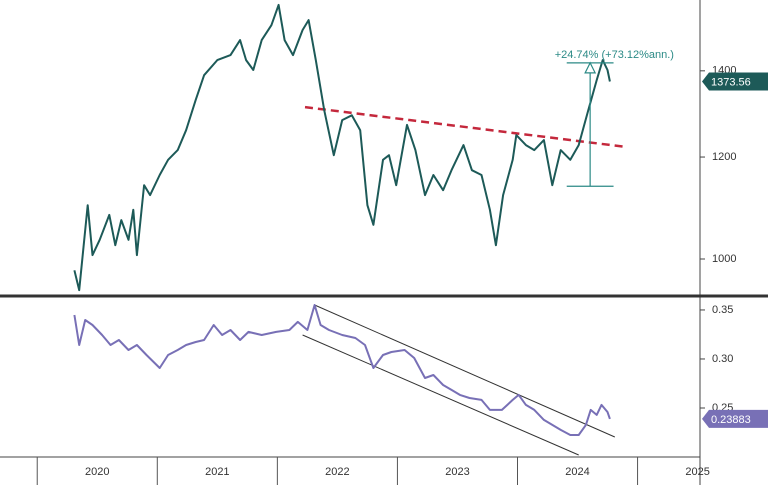 The width and height of the screenshot is (768, 485). Describe the element at coordinates (731, 420) in the screenshot. I see `last-value-label: 0.23883` at that location.